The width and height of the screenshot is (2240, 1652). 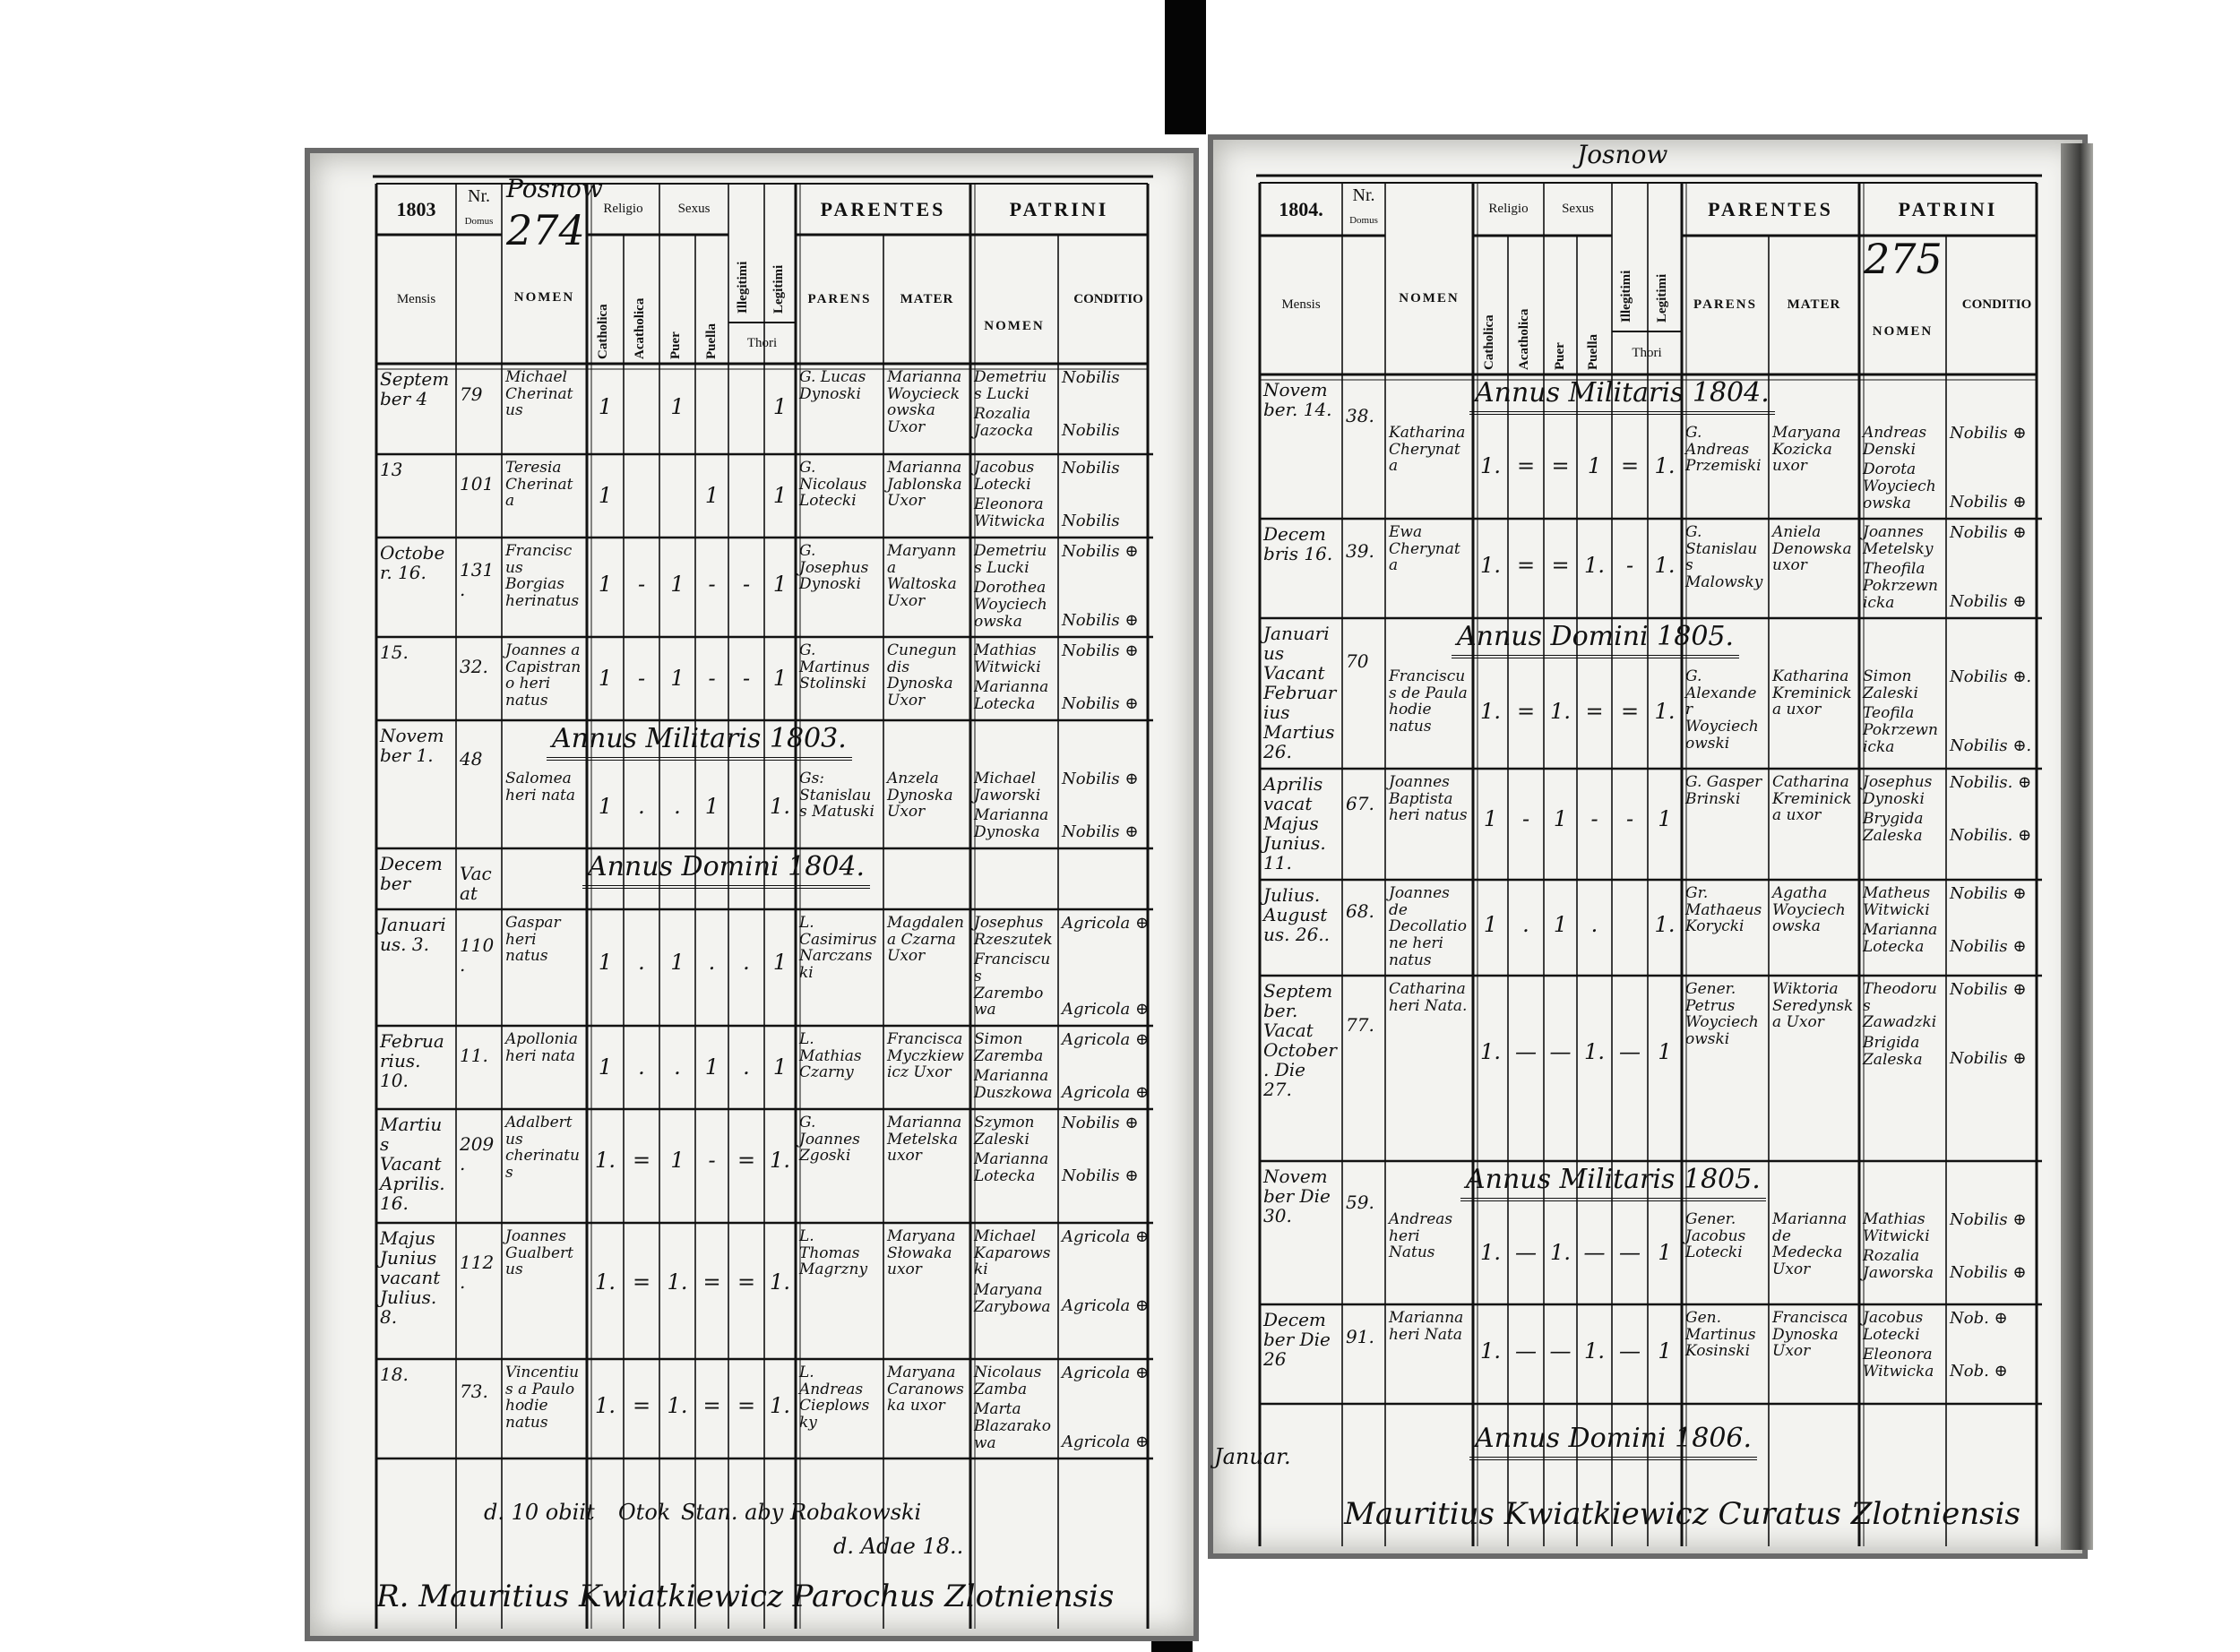 I want to click on entry-mother: Aniela Denowska uxor, so click(x=1812, y=549).